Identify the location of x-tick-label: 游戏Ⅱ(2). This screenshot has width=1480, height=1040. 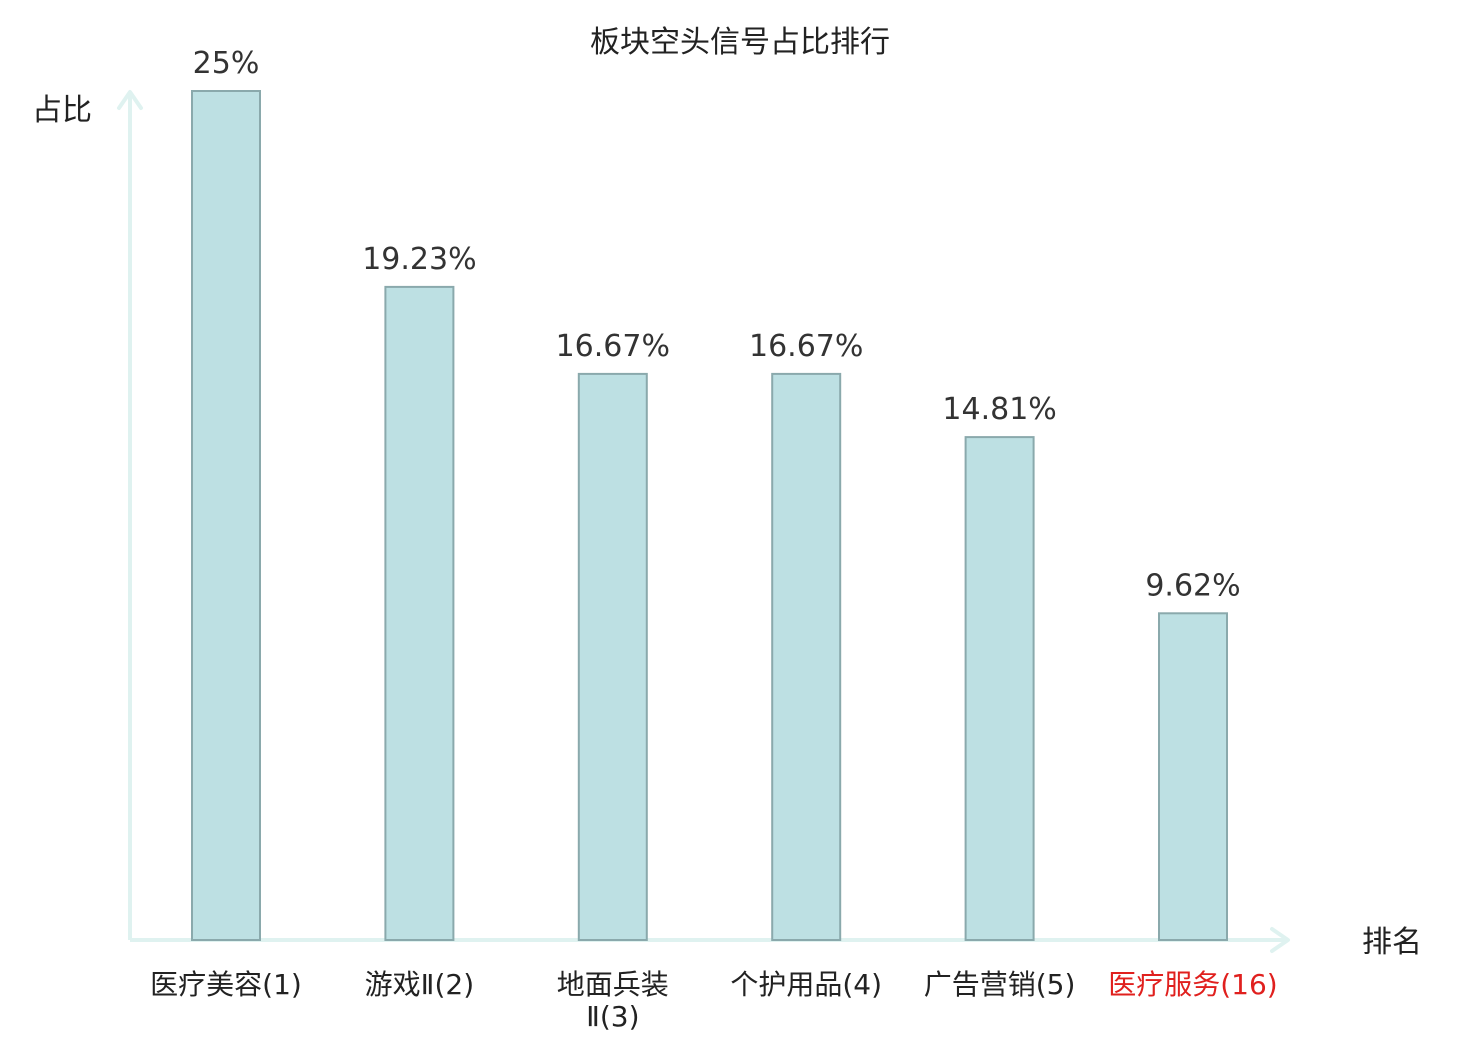
(419, 984).